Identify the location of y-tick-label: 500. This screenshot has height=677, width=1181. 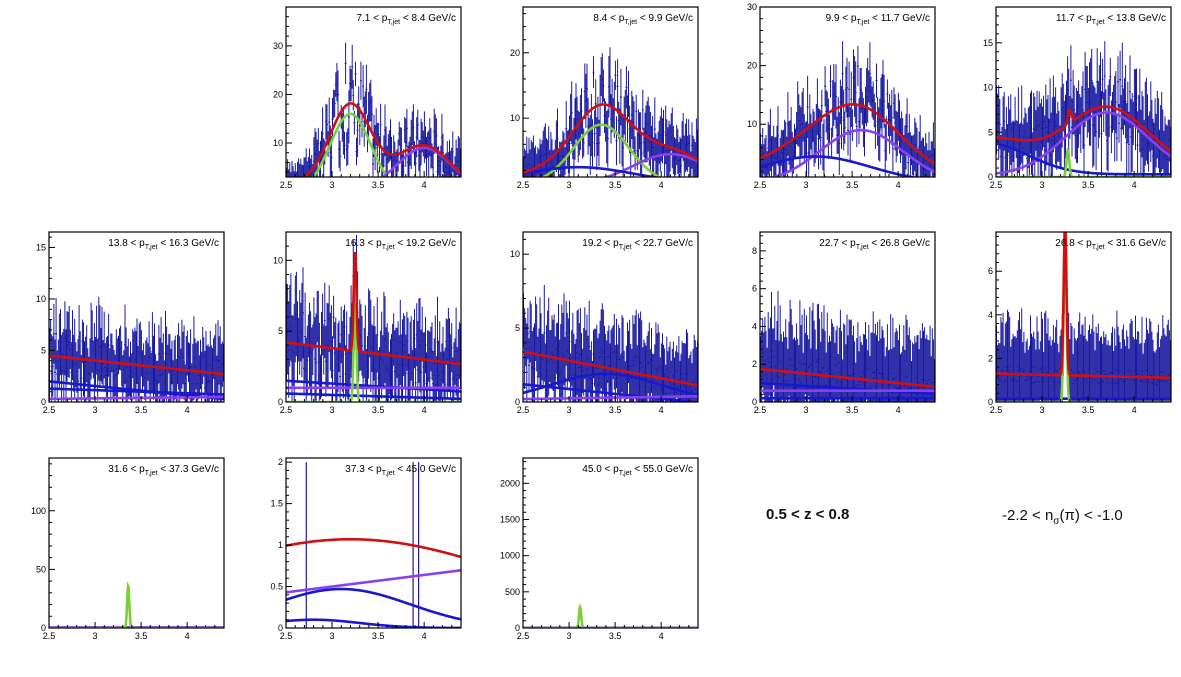
(512, 592).